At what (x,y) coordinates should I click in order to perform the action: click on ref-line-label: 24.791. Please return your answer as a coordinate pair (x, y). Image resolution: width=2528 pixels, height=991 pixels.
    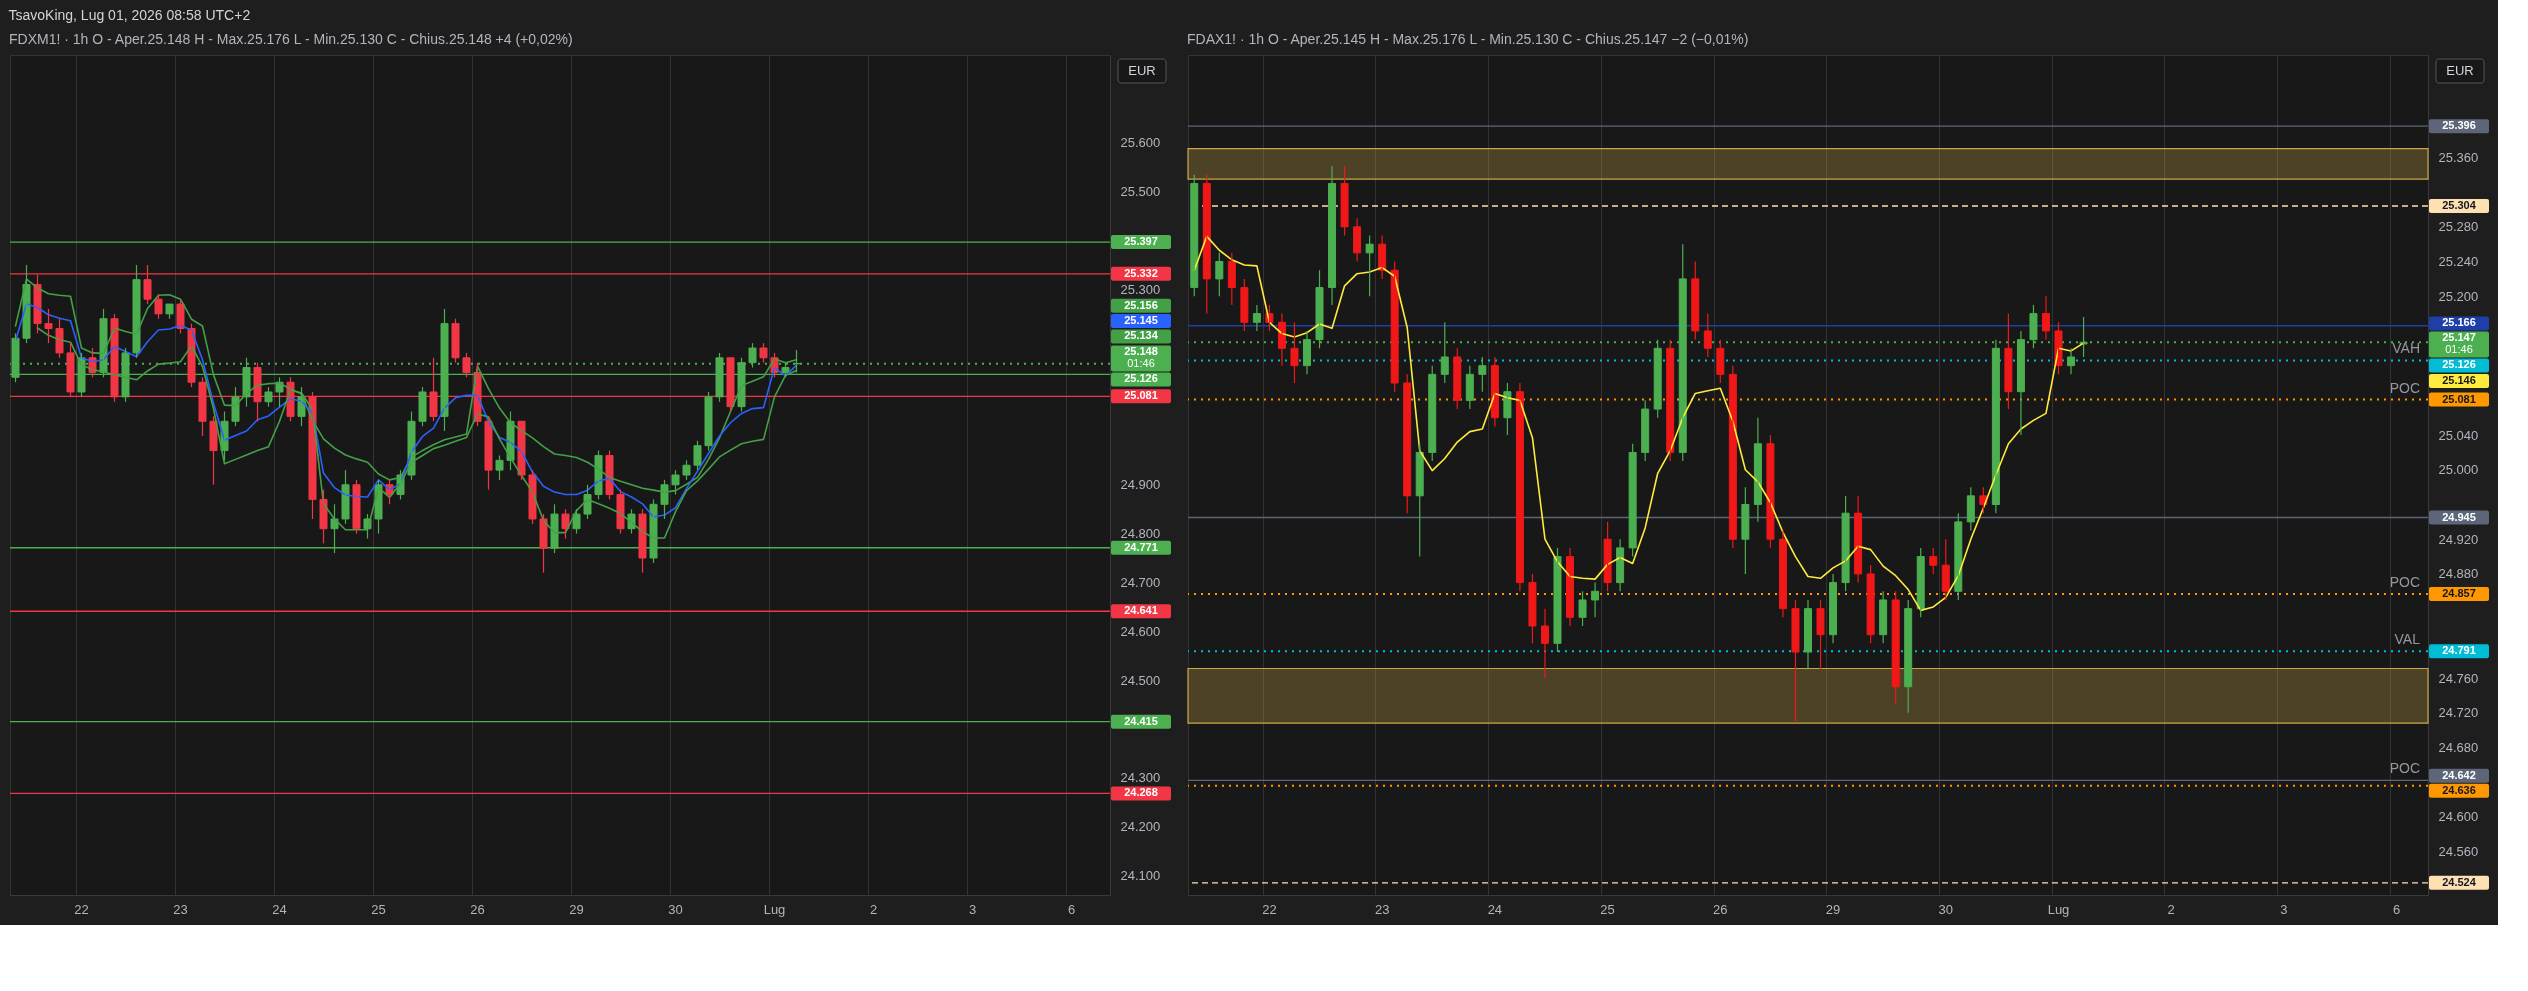
    Looking at the image, I should click on (2459, 650).